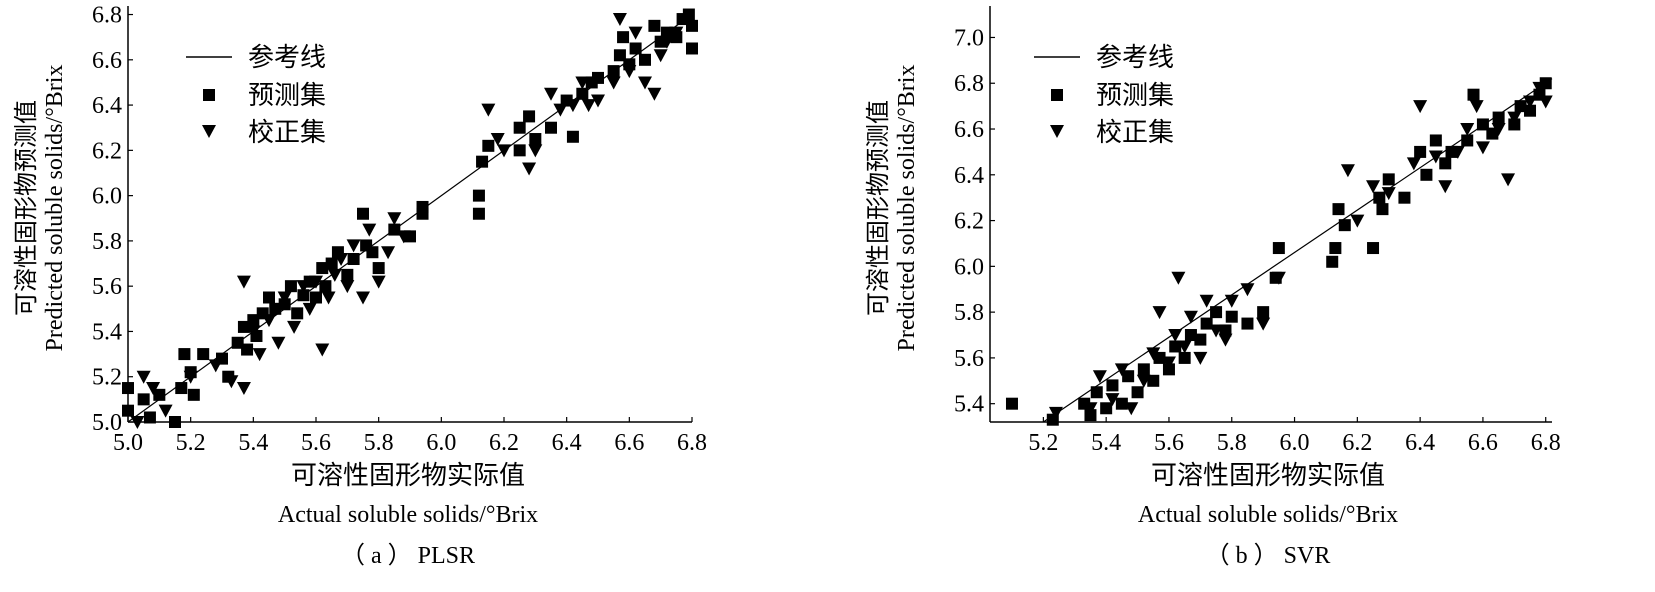 This screenshot has height=592, width=1655. Describe the element at coordinates (1420, 443) in the screenshot. I see `x-tick-label: 6.4` at that location.